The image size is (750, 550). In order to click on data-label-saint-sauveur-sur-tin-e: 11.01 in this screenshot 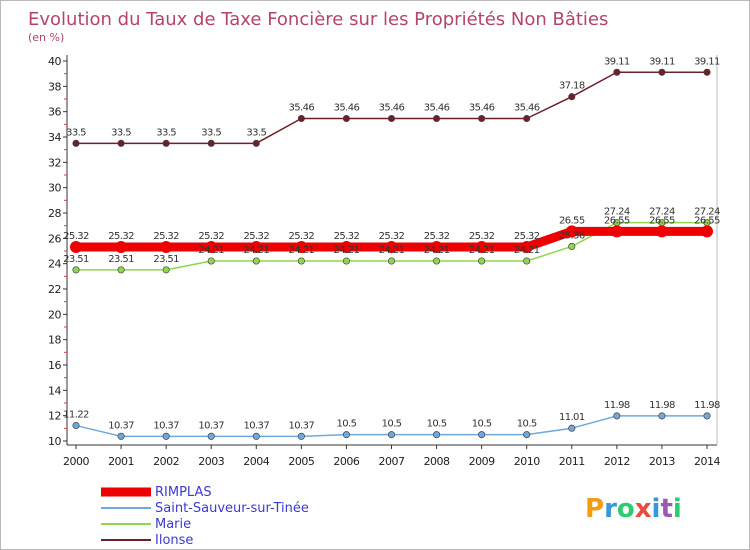, I will do `click(572, 417)`.